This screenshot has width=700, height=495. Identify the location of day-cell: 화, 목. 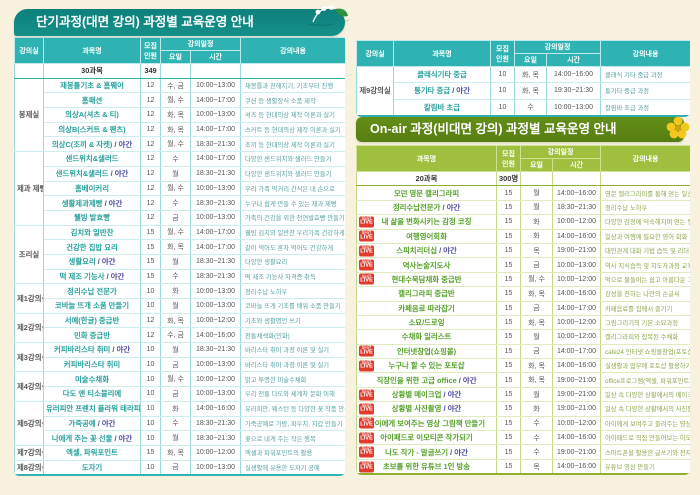
(175, 247).